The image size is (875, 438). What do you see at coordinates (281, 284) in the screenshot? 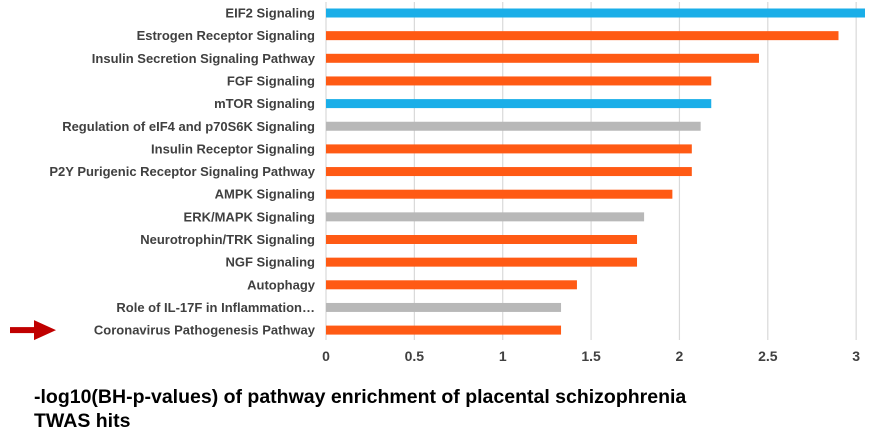
I see `category-label: Autophagy` at bounding box center [281, 284].